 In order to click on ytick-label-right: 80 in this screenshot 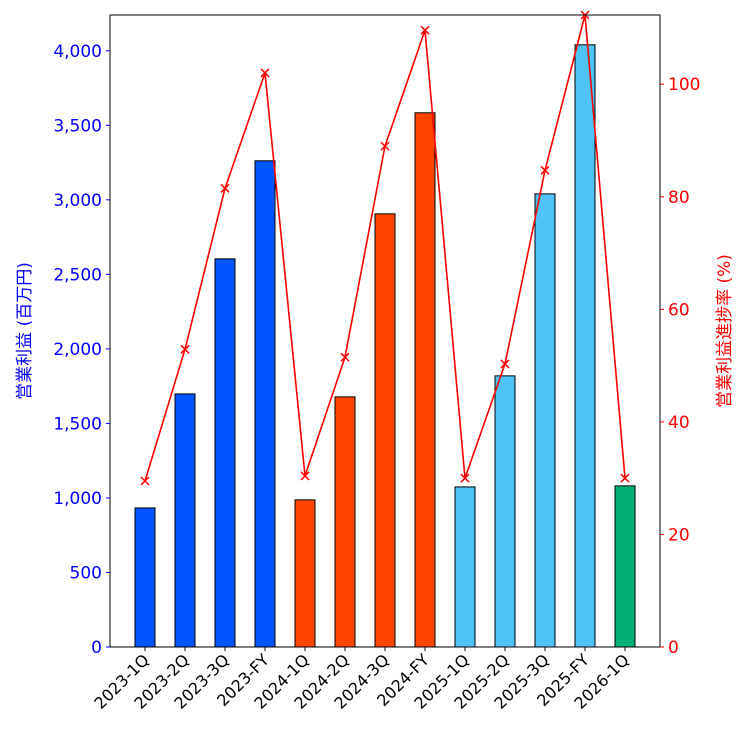, I will do `click(679, 198)`.